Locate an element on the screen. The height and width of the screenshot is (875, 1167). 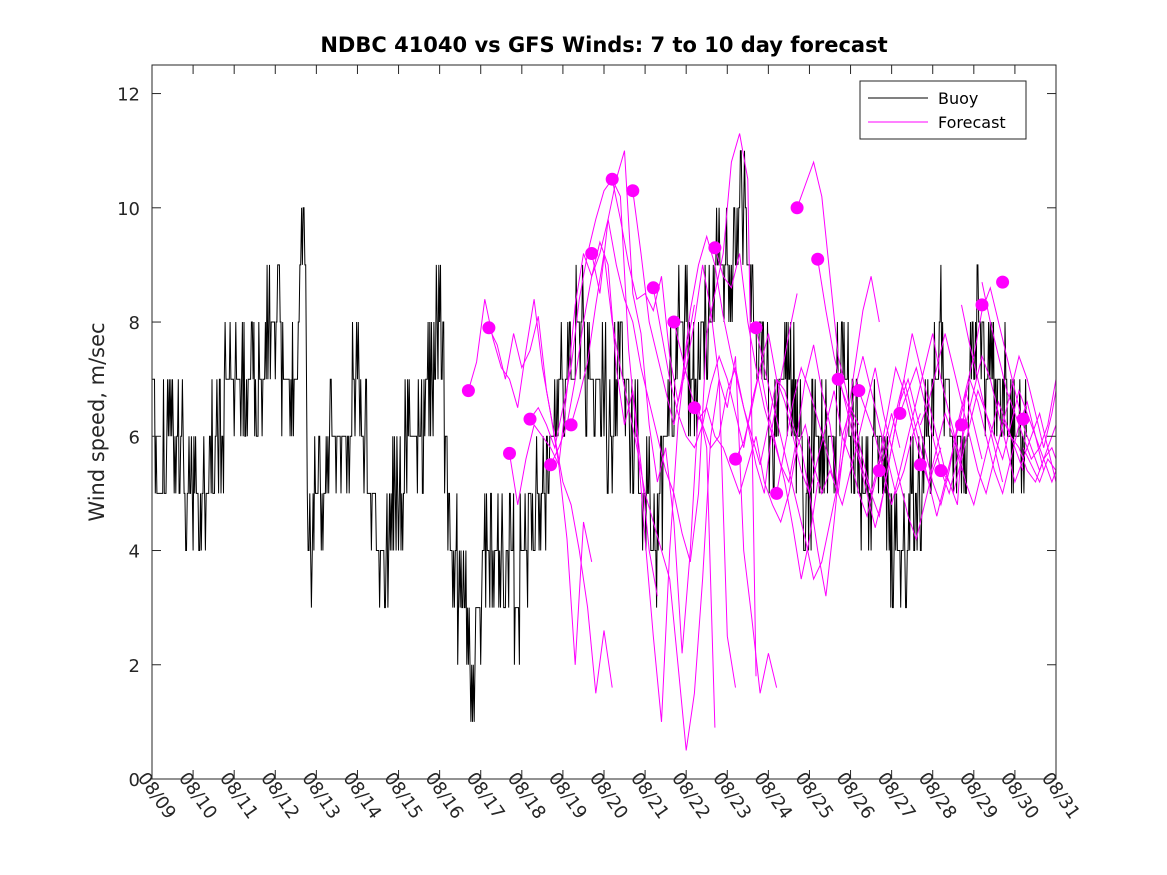
y-tick-label: 0 is located at coordinates (134, 780).